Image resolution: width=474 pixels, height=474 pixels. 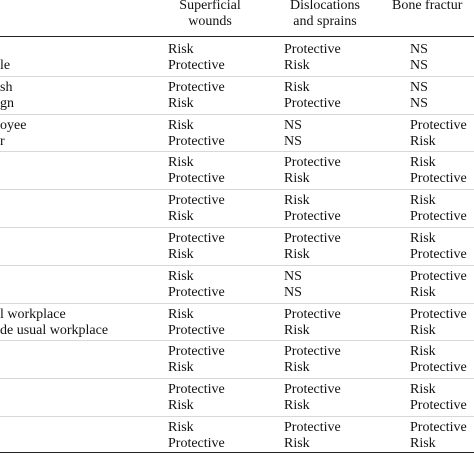 I want to click on row-label: gn, so click(x=7, y=103).